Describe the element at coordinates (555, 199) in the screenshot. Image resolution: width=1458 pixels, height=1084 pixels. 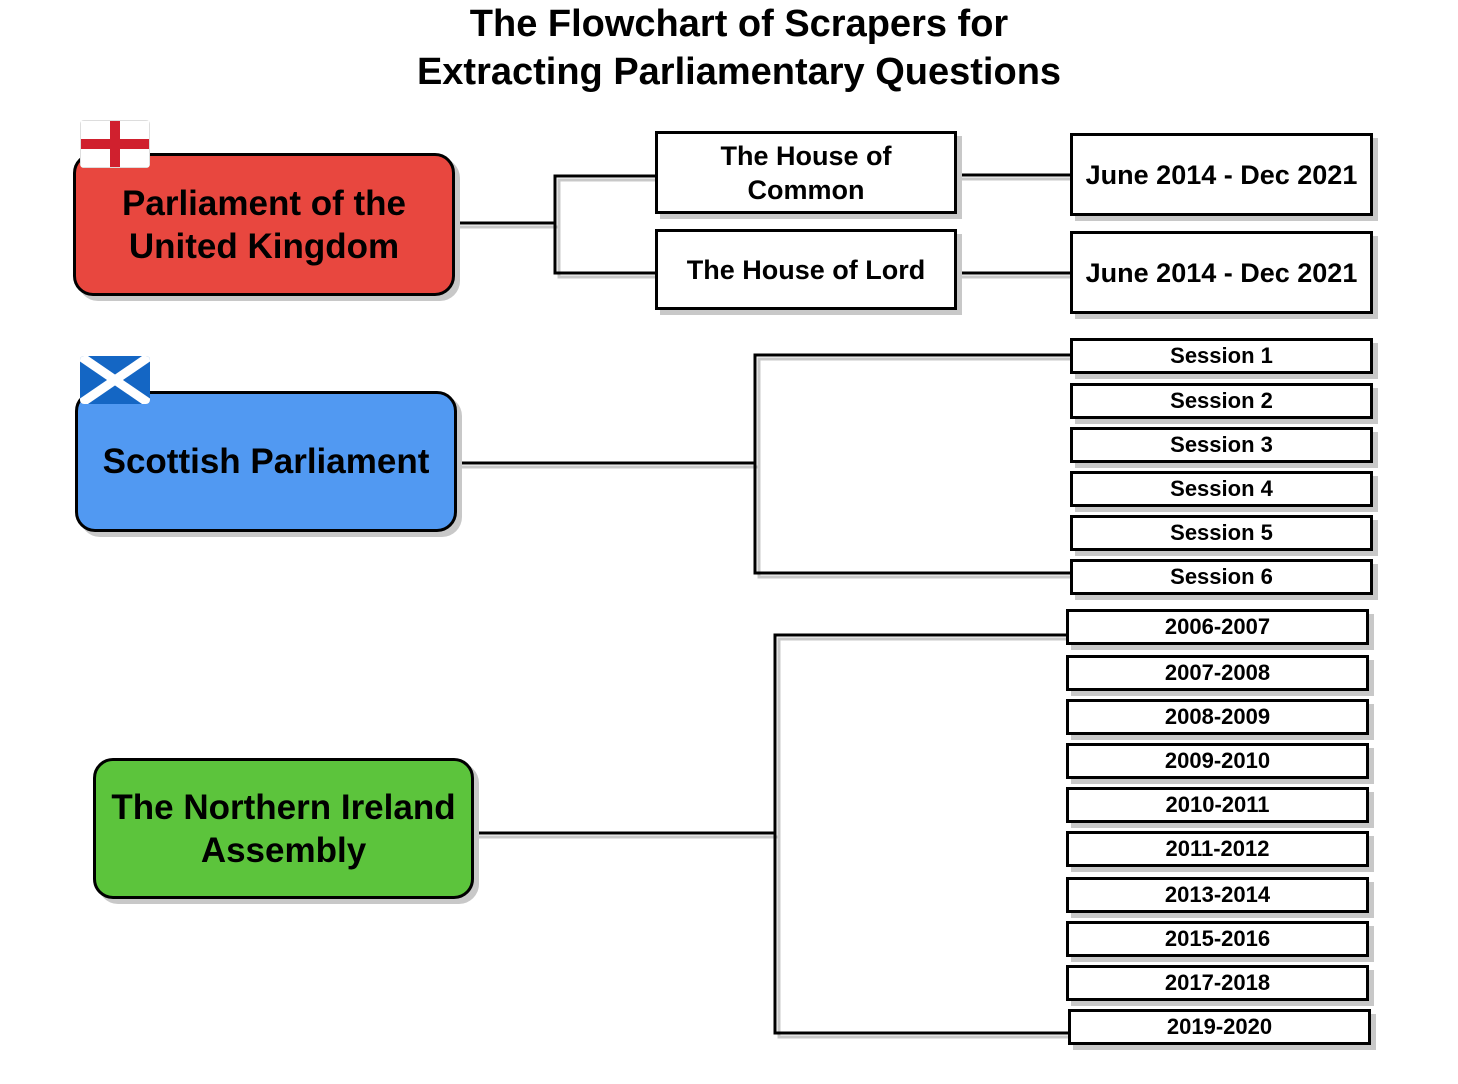
I see `uk-to-commons-line` at that location.